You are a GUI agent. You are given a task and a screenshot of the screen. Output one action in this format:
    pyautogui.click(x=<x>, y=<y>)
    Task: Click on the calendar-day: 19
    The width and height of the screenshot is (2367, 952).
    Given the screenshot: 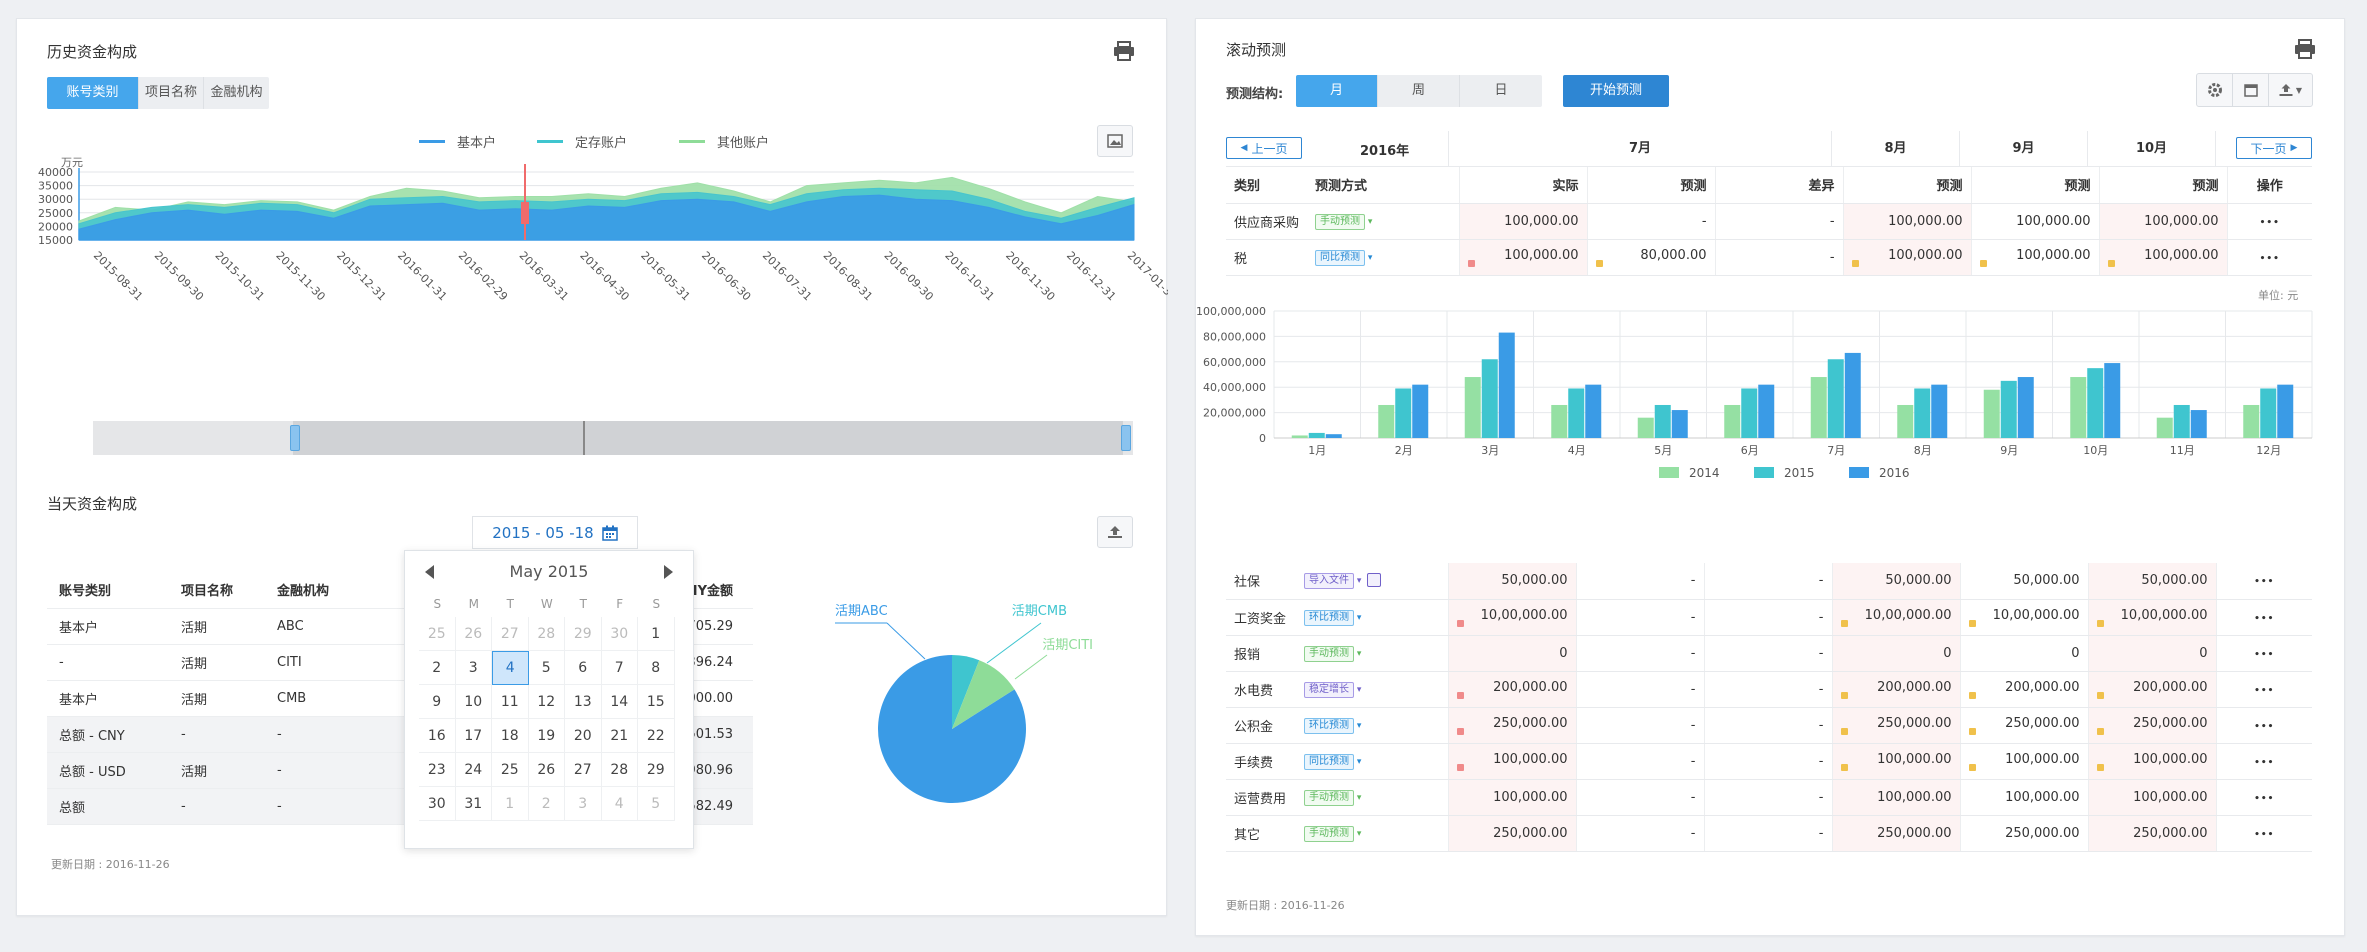 What is the action you would take?
    pyautogui.click(x=546, y=736)
    